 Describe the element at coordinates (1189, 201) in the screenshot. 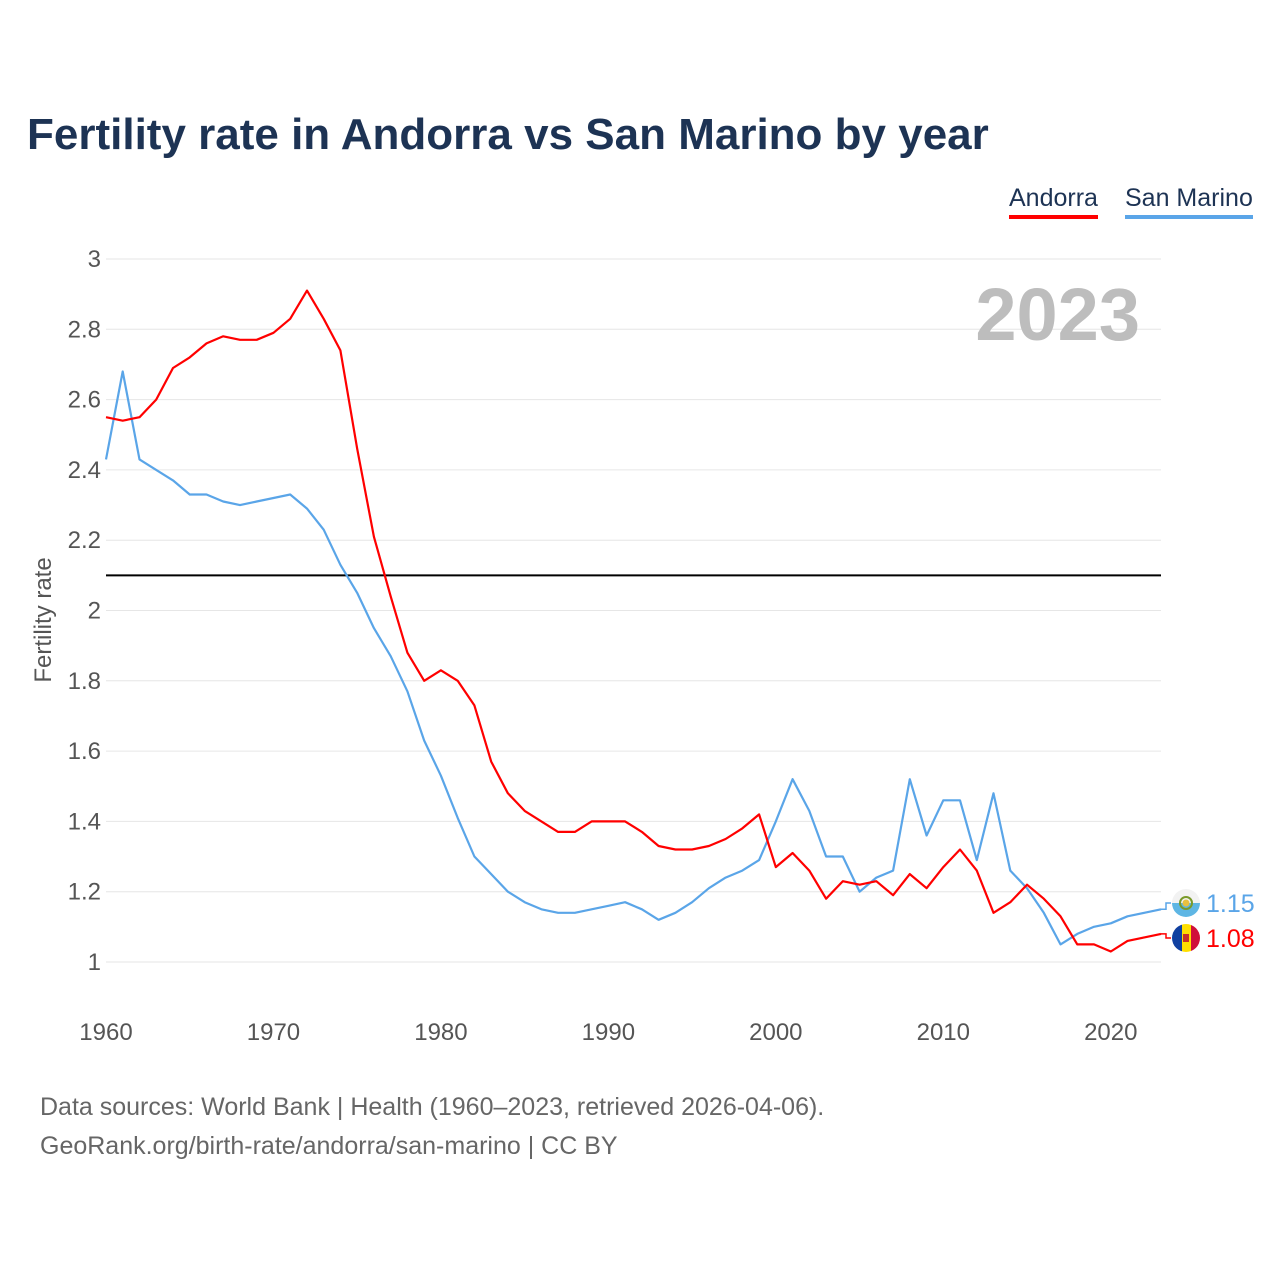

I see `legend-san-marino: San Marino` at that location.